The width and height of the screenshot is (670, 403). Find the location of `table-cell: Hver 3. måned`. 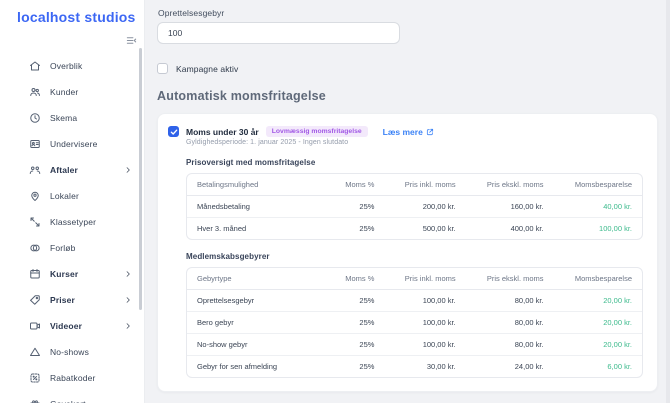

table-cell: Hver 3. måned is located at coordinates (258, 228).